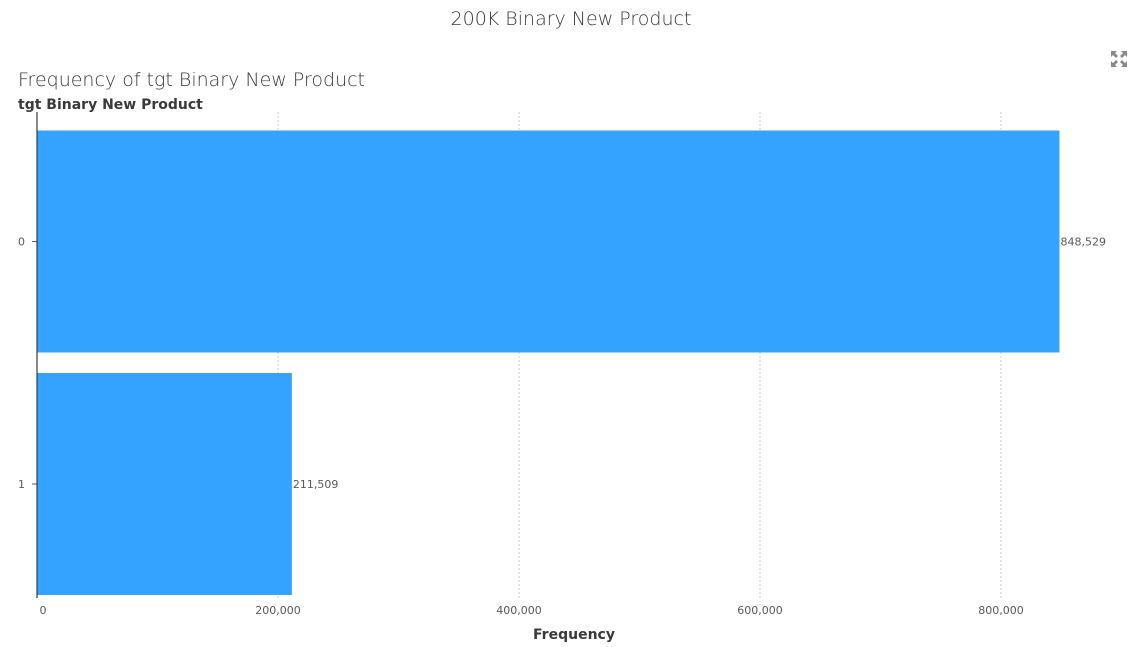 The width and height of the screenshot is (1142, 647). Describe the element at coordinates (21, 484) in the screenshot. I see `y-tick-label: 1` at that location.